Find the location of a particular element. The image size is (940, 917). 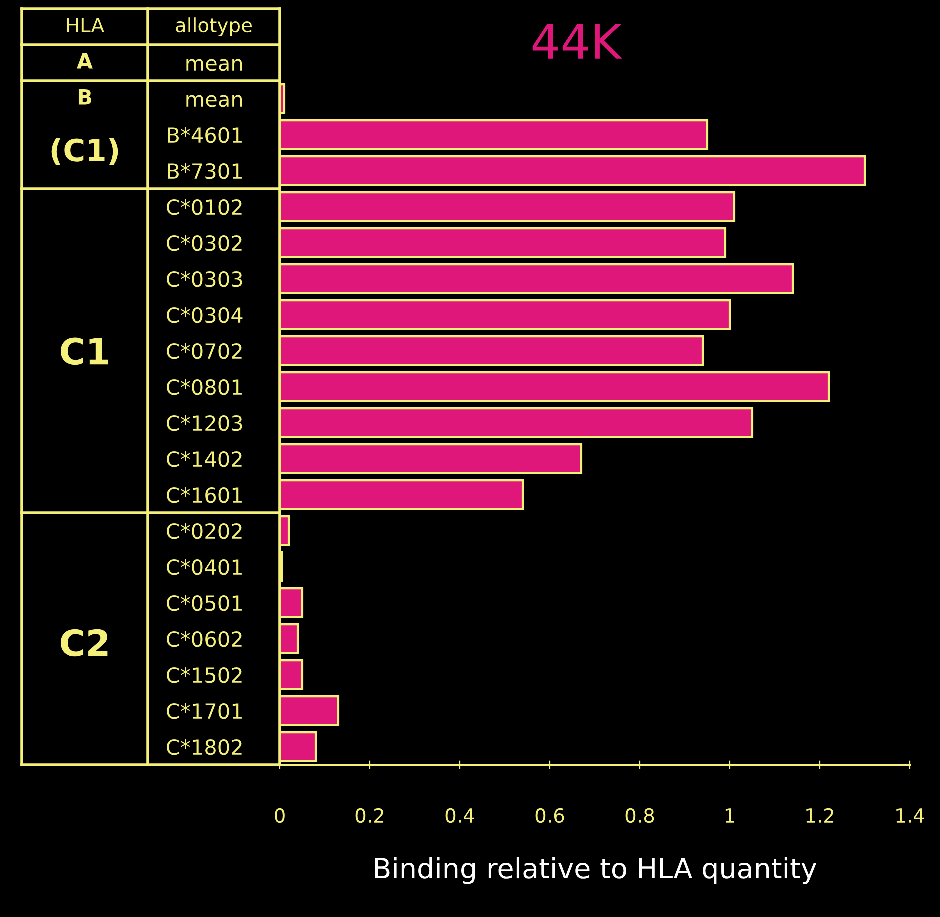

y-tick-label: C*0302 is located at coordinates (204, 243).